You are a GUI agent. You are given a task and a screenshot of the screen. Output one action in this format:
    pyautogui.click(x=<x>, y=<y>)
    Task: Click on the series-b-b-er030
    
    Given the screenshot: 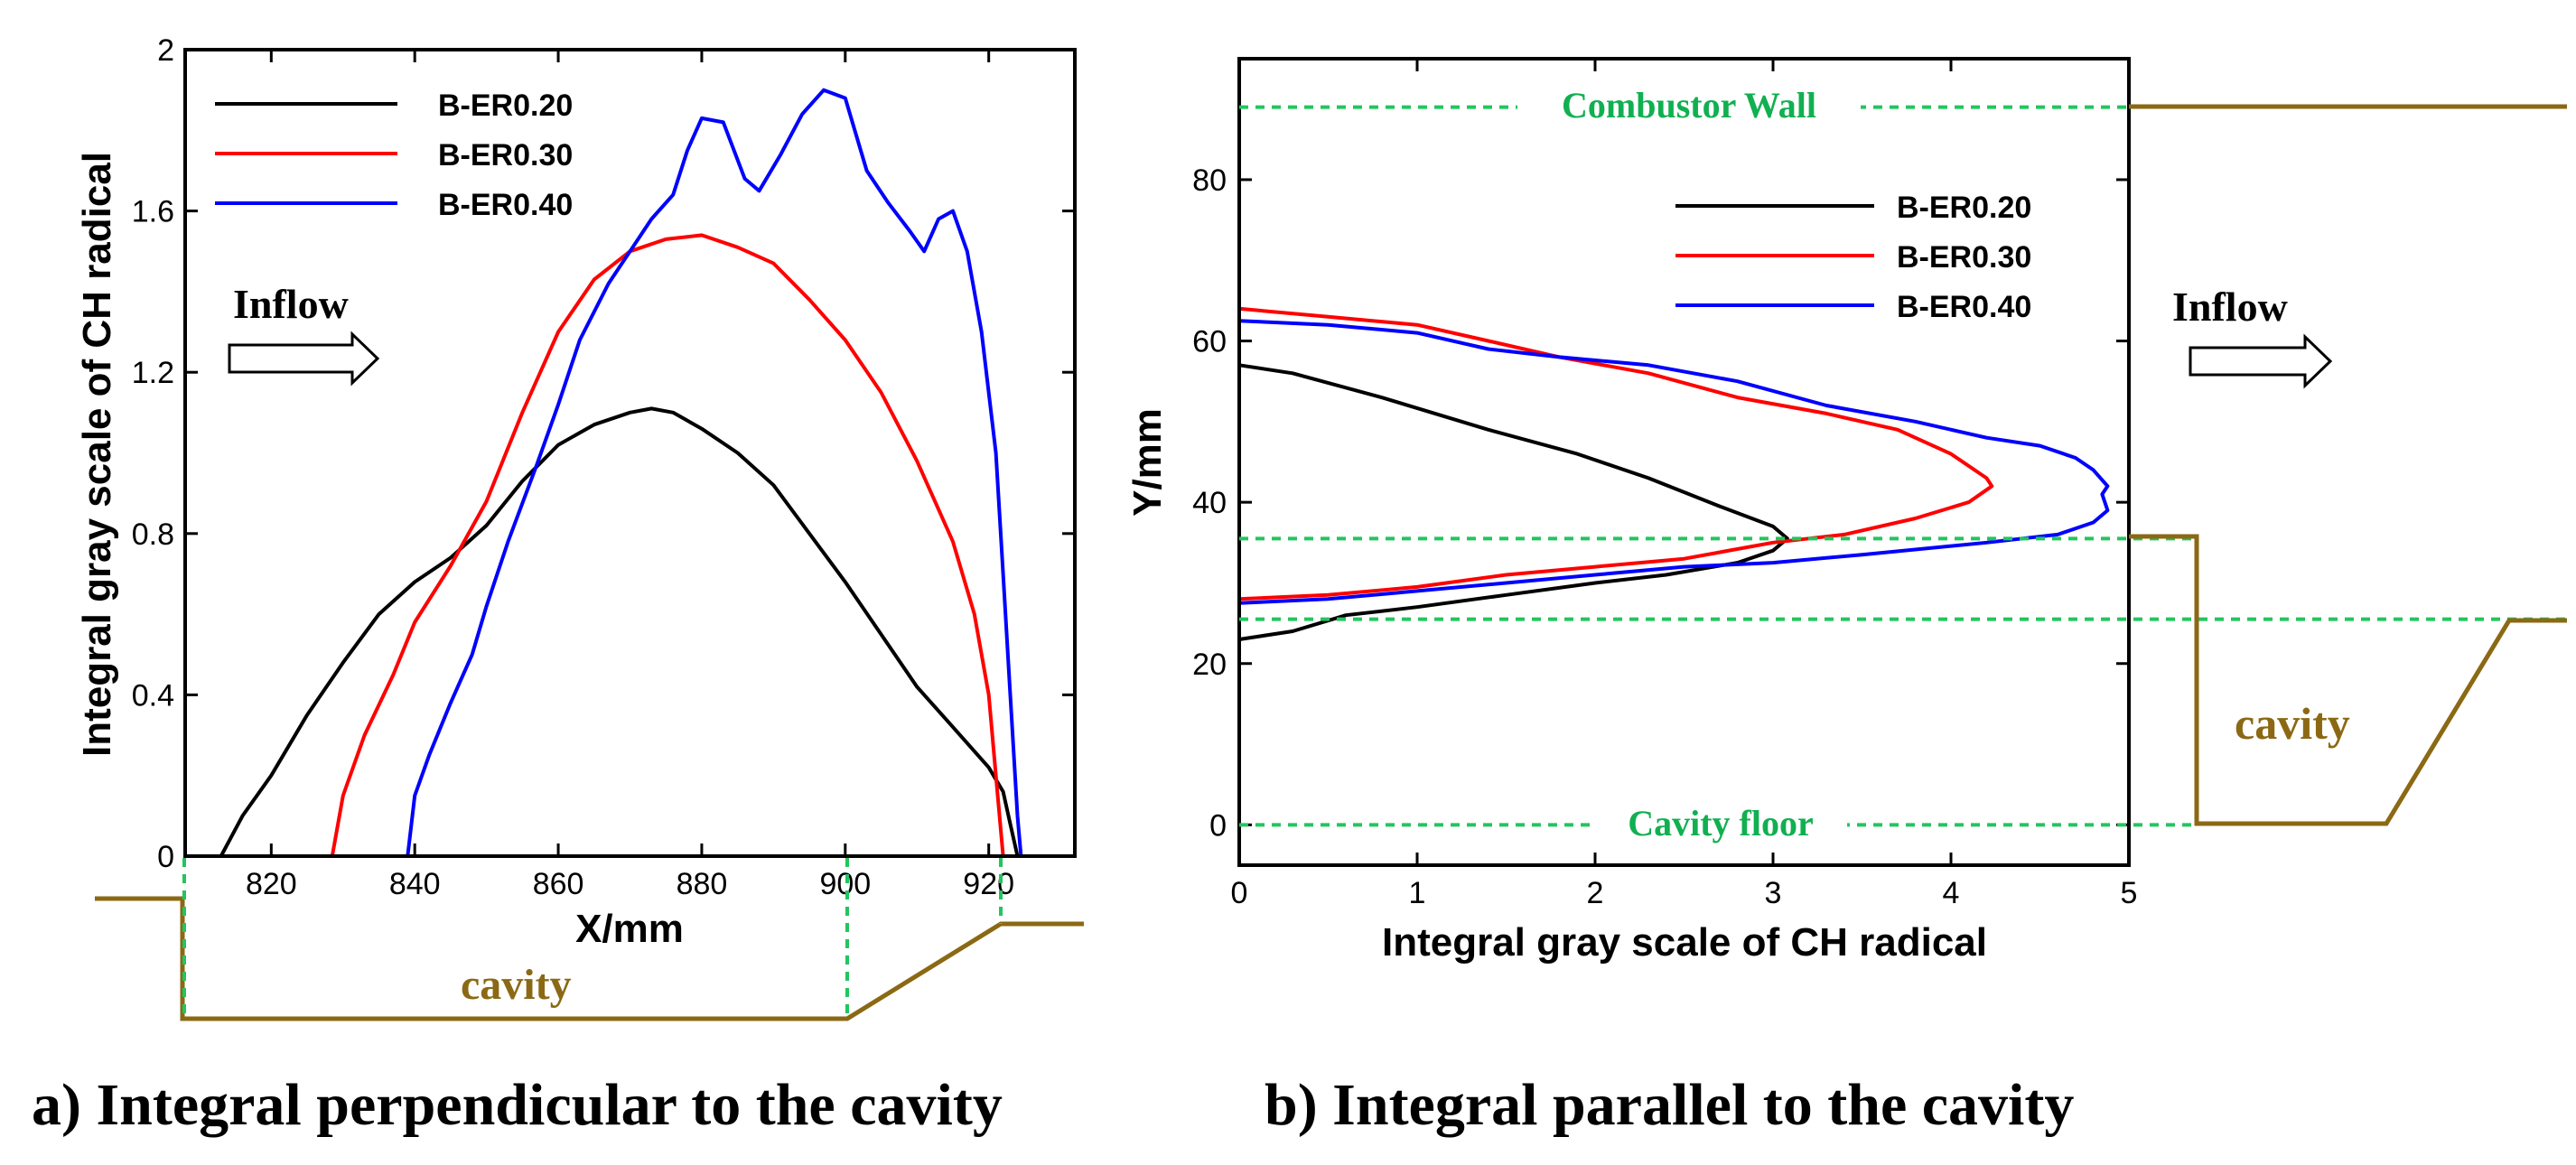 What is the action you would take?
    pyautogui.click(x=1616, y=453)
    